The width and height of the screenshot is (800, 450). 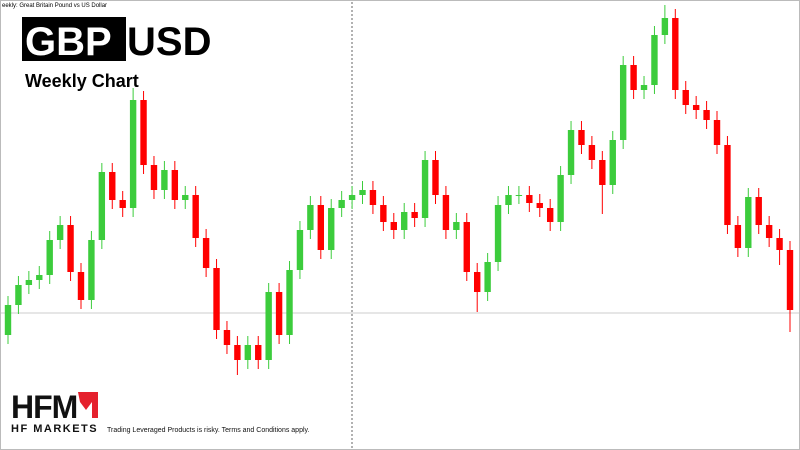 I want to click on logo-accent, so click(x=88, y=405).